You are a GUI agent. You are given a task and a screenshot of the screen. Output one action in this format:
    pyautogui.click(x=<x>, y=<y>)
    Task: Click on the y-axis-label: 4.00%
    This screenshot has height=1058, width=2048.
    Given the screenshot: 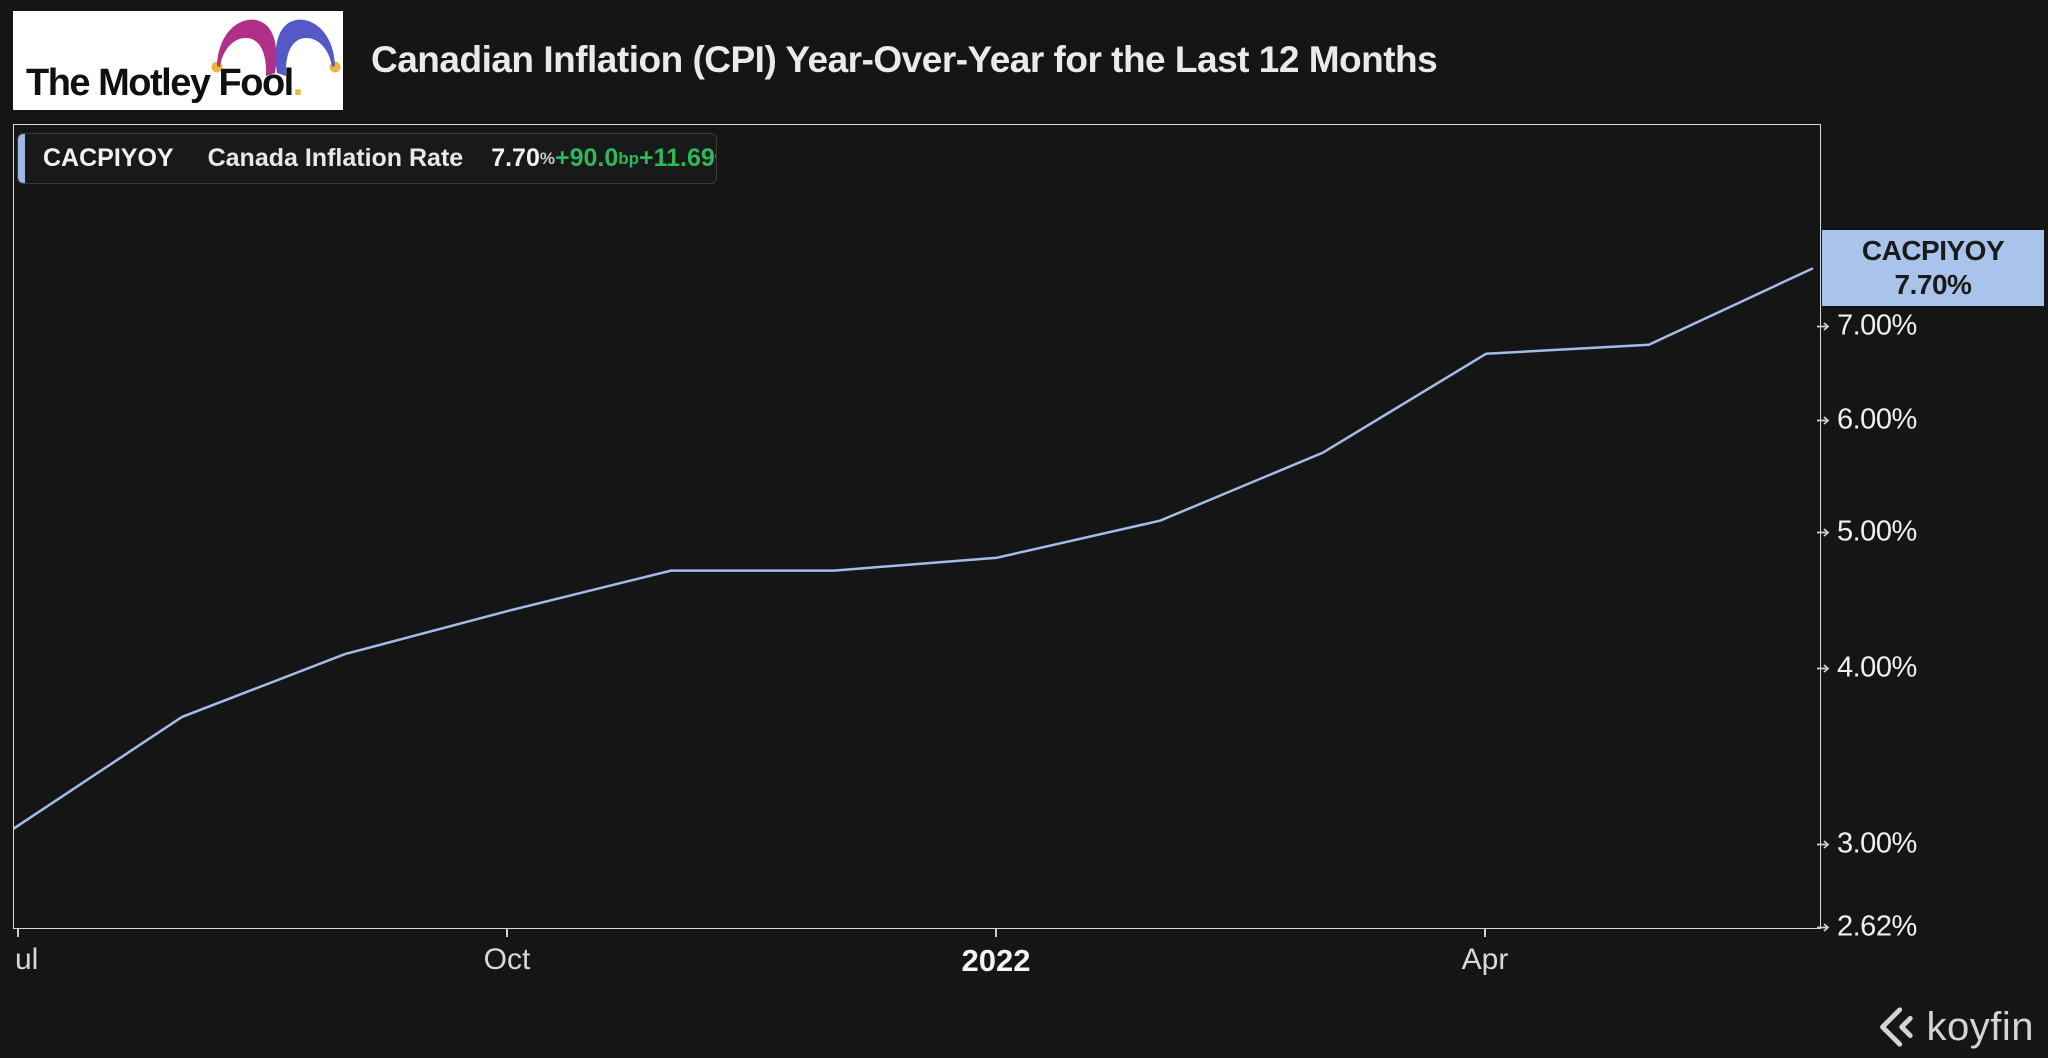 What is the action you would take?
    pyautogui.click(x=1867, y=668)
    